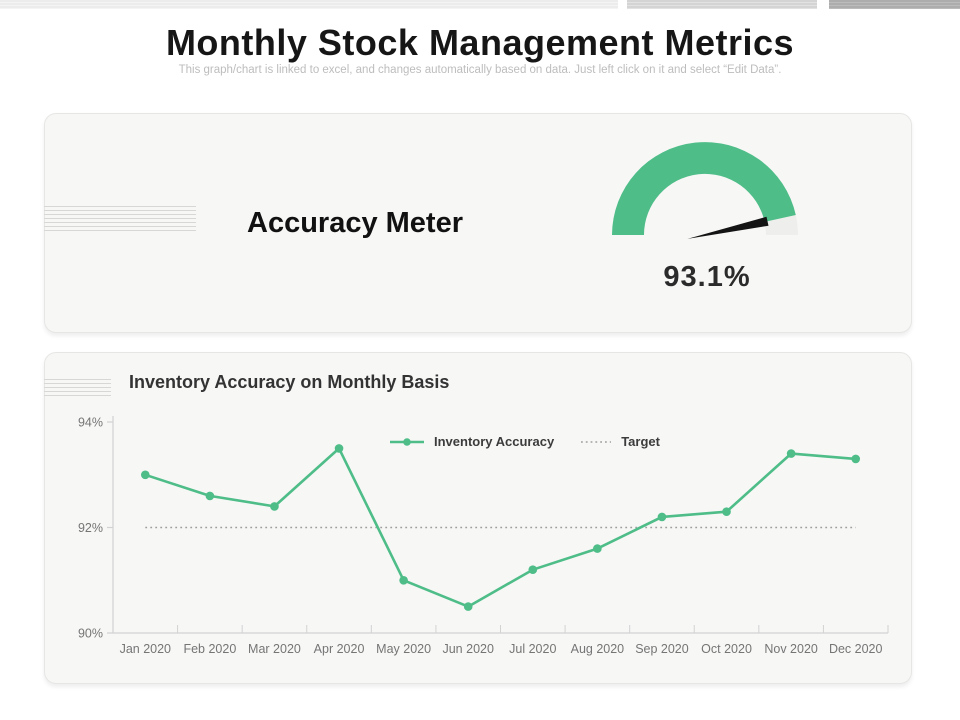 The image size is (960, 720). I want to click on x-axis-label: Dec 2020, so click(856, 649).